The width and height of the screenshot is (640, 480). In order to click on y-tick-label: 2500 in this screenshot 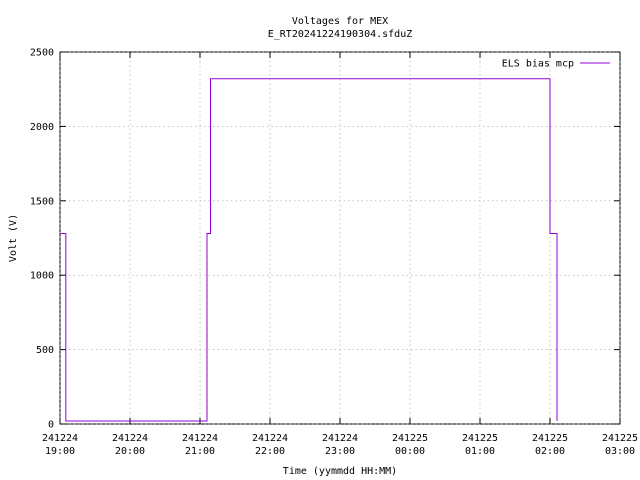, I will do `click(42, 53)`.